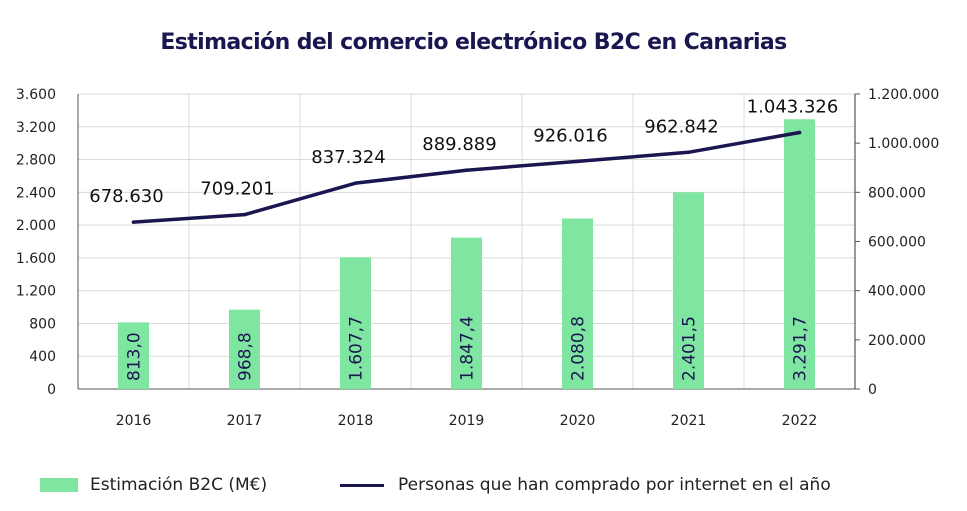 The height and width of the screenshot is (511, 967). Describe the element at coordinates (51, 390) in the screenshot. I see `left-tick-label: 0` at that location.